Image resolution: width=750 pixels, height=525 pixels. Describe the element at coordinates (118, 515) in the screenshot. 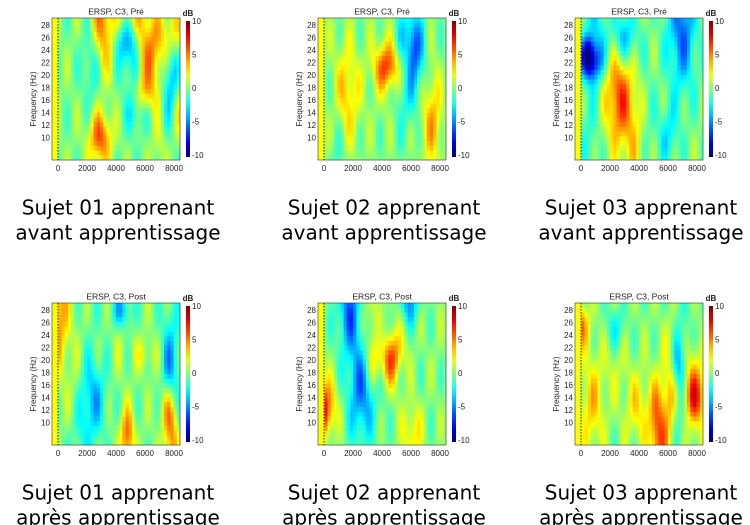

I see `caption: après apprentissage` at that location.